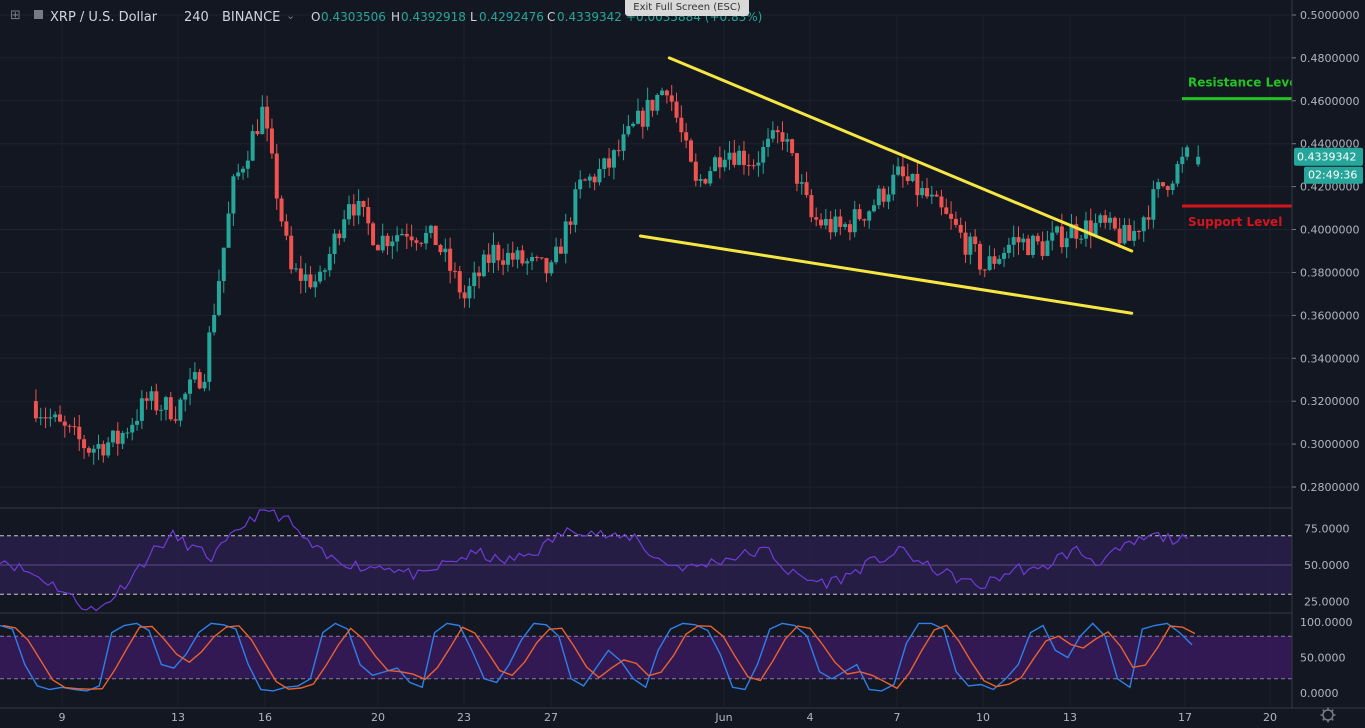  I want to click on symbol-name: XRP / U.S. Dollar, so click(104, 17).